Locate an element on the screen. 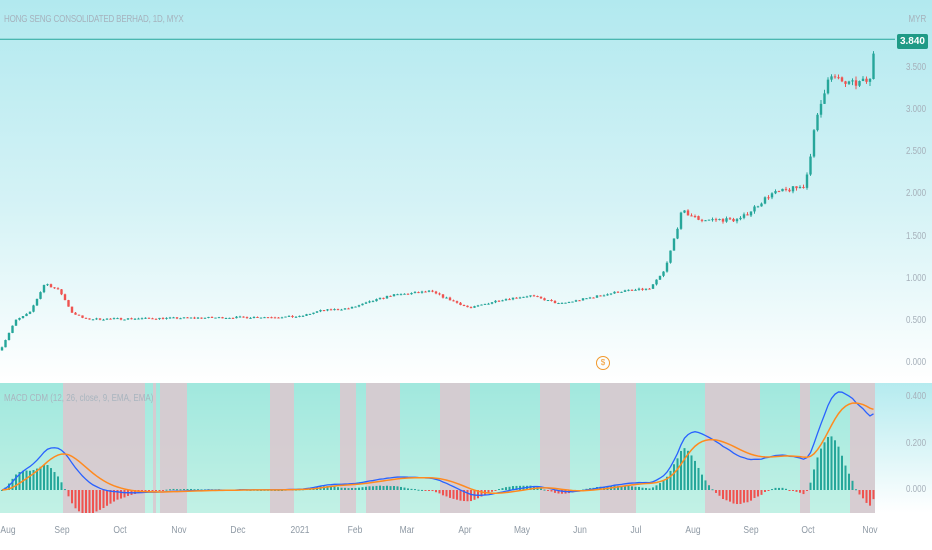 This screenshot has width=932, height=550. time-tick: Oct is located at coordinates (120, 530).